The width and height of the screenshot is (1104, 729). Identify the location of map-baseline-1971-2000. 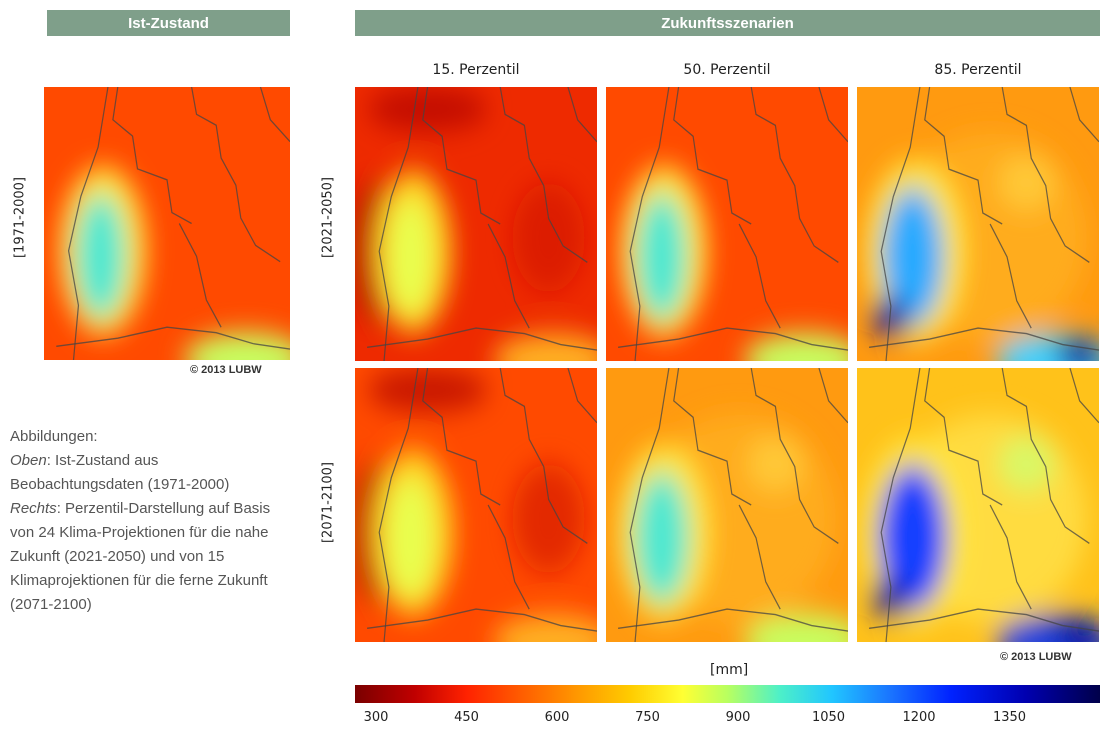
(167, 223).